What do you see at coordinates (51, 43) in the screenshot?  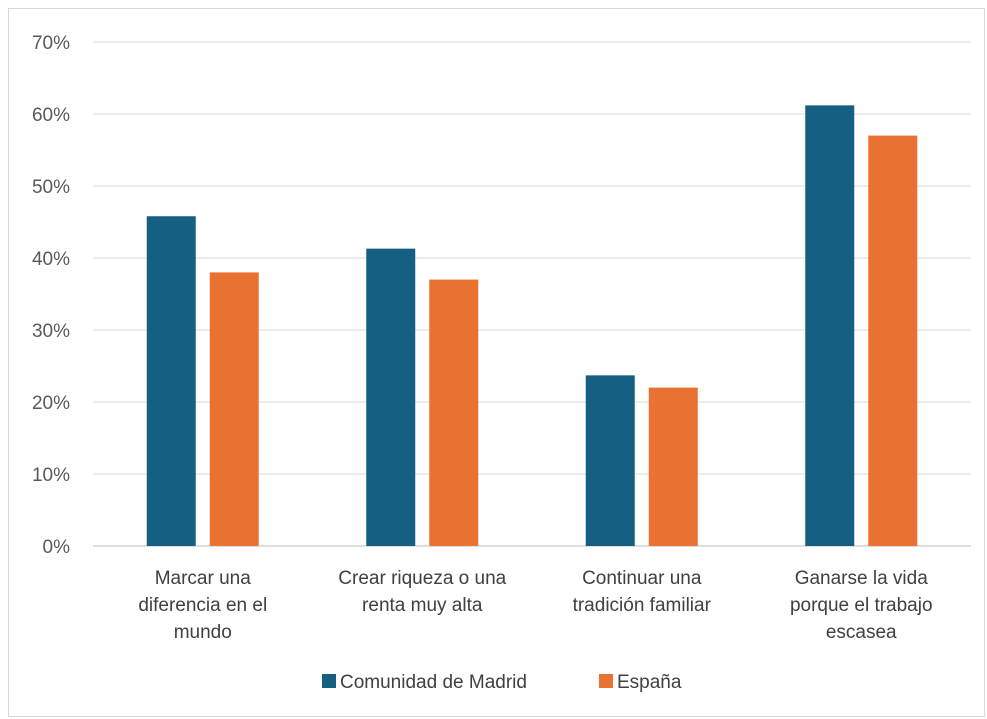 I see `y-tick-label: 70%` at bounding box center [51, 43].